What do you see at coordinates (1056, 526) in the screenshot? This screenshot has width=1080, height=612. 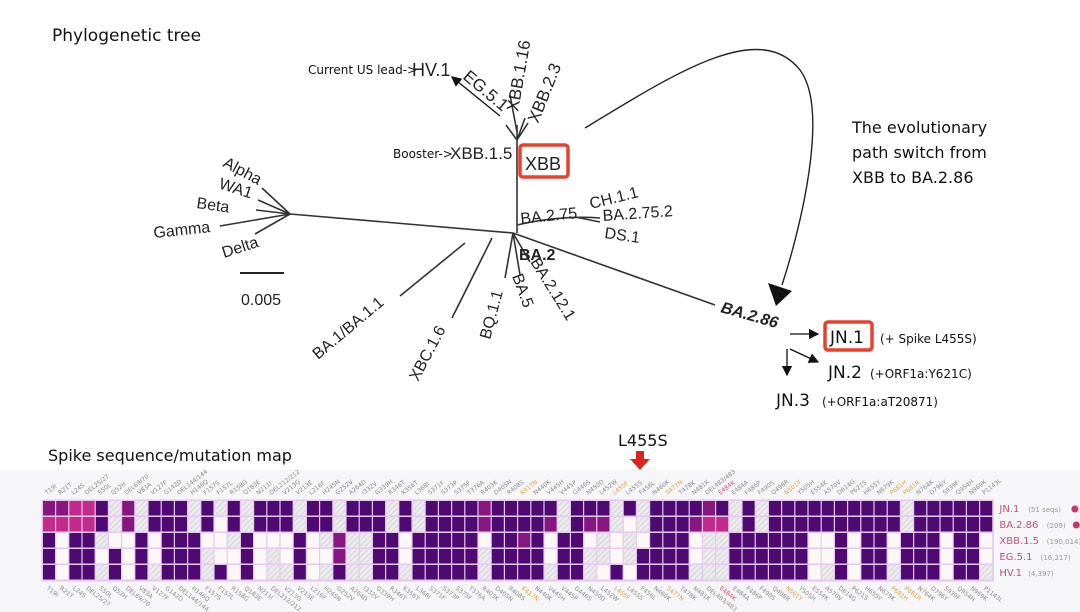 I see `row-count: (209)` at bounding box center [1056, 526].